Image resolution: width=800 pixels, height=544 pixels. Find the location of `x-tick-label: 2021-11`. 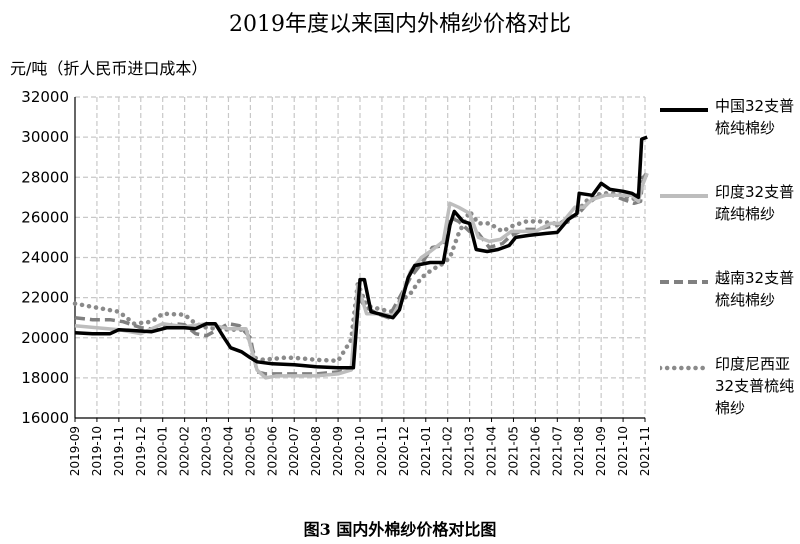

x-tick-label: 2021-11 is located at coordinates (645, 451).